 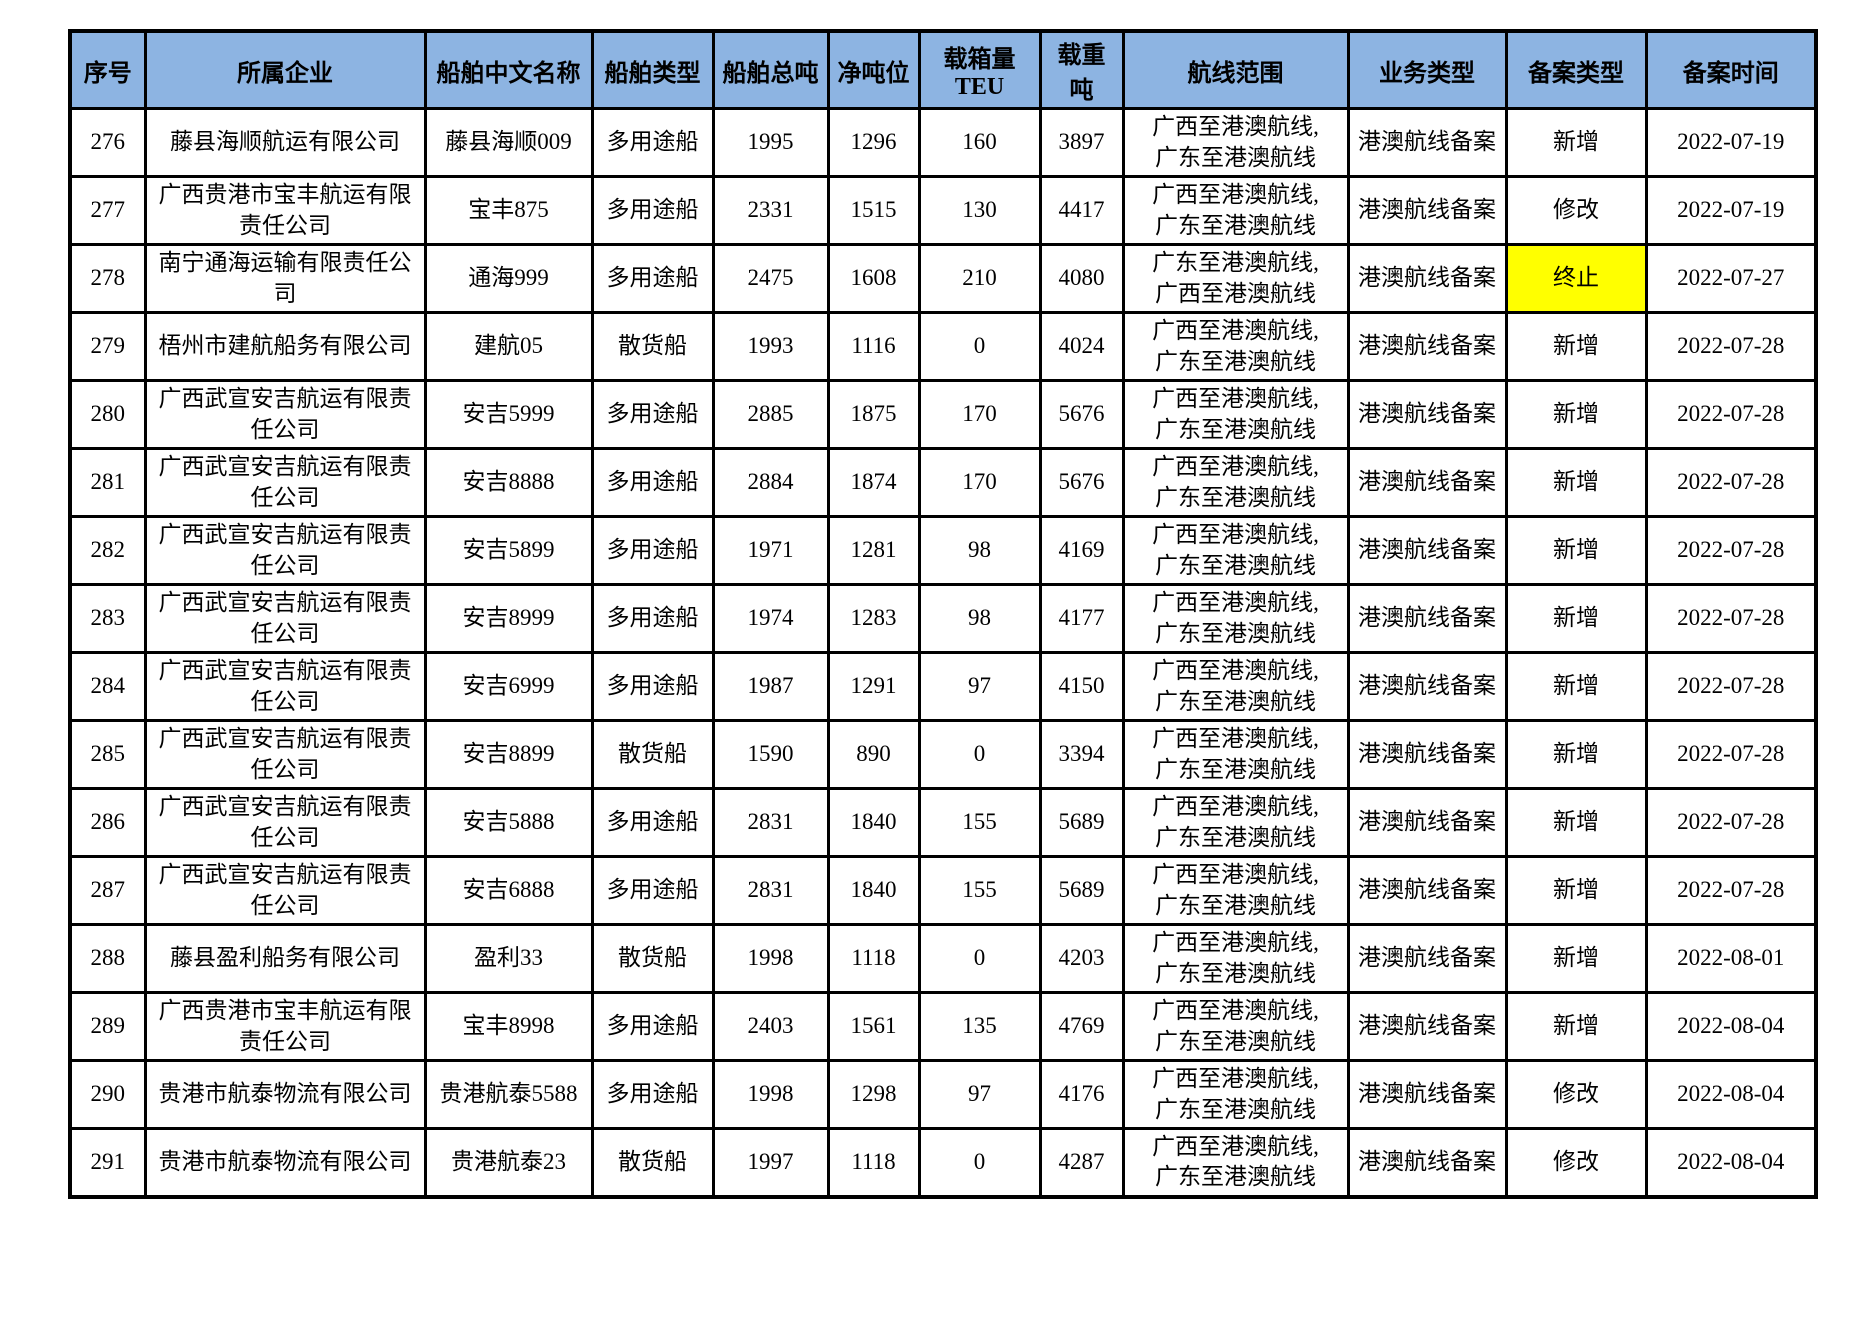 What do you see at coordinates (770, 1162) in the screenshot?
I see `cell-gross_tonnage: 1997` at bounding box center [770, 1162].